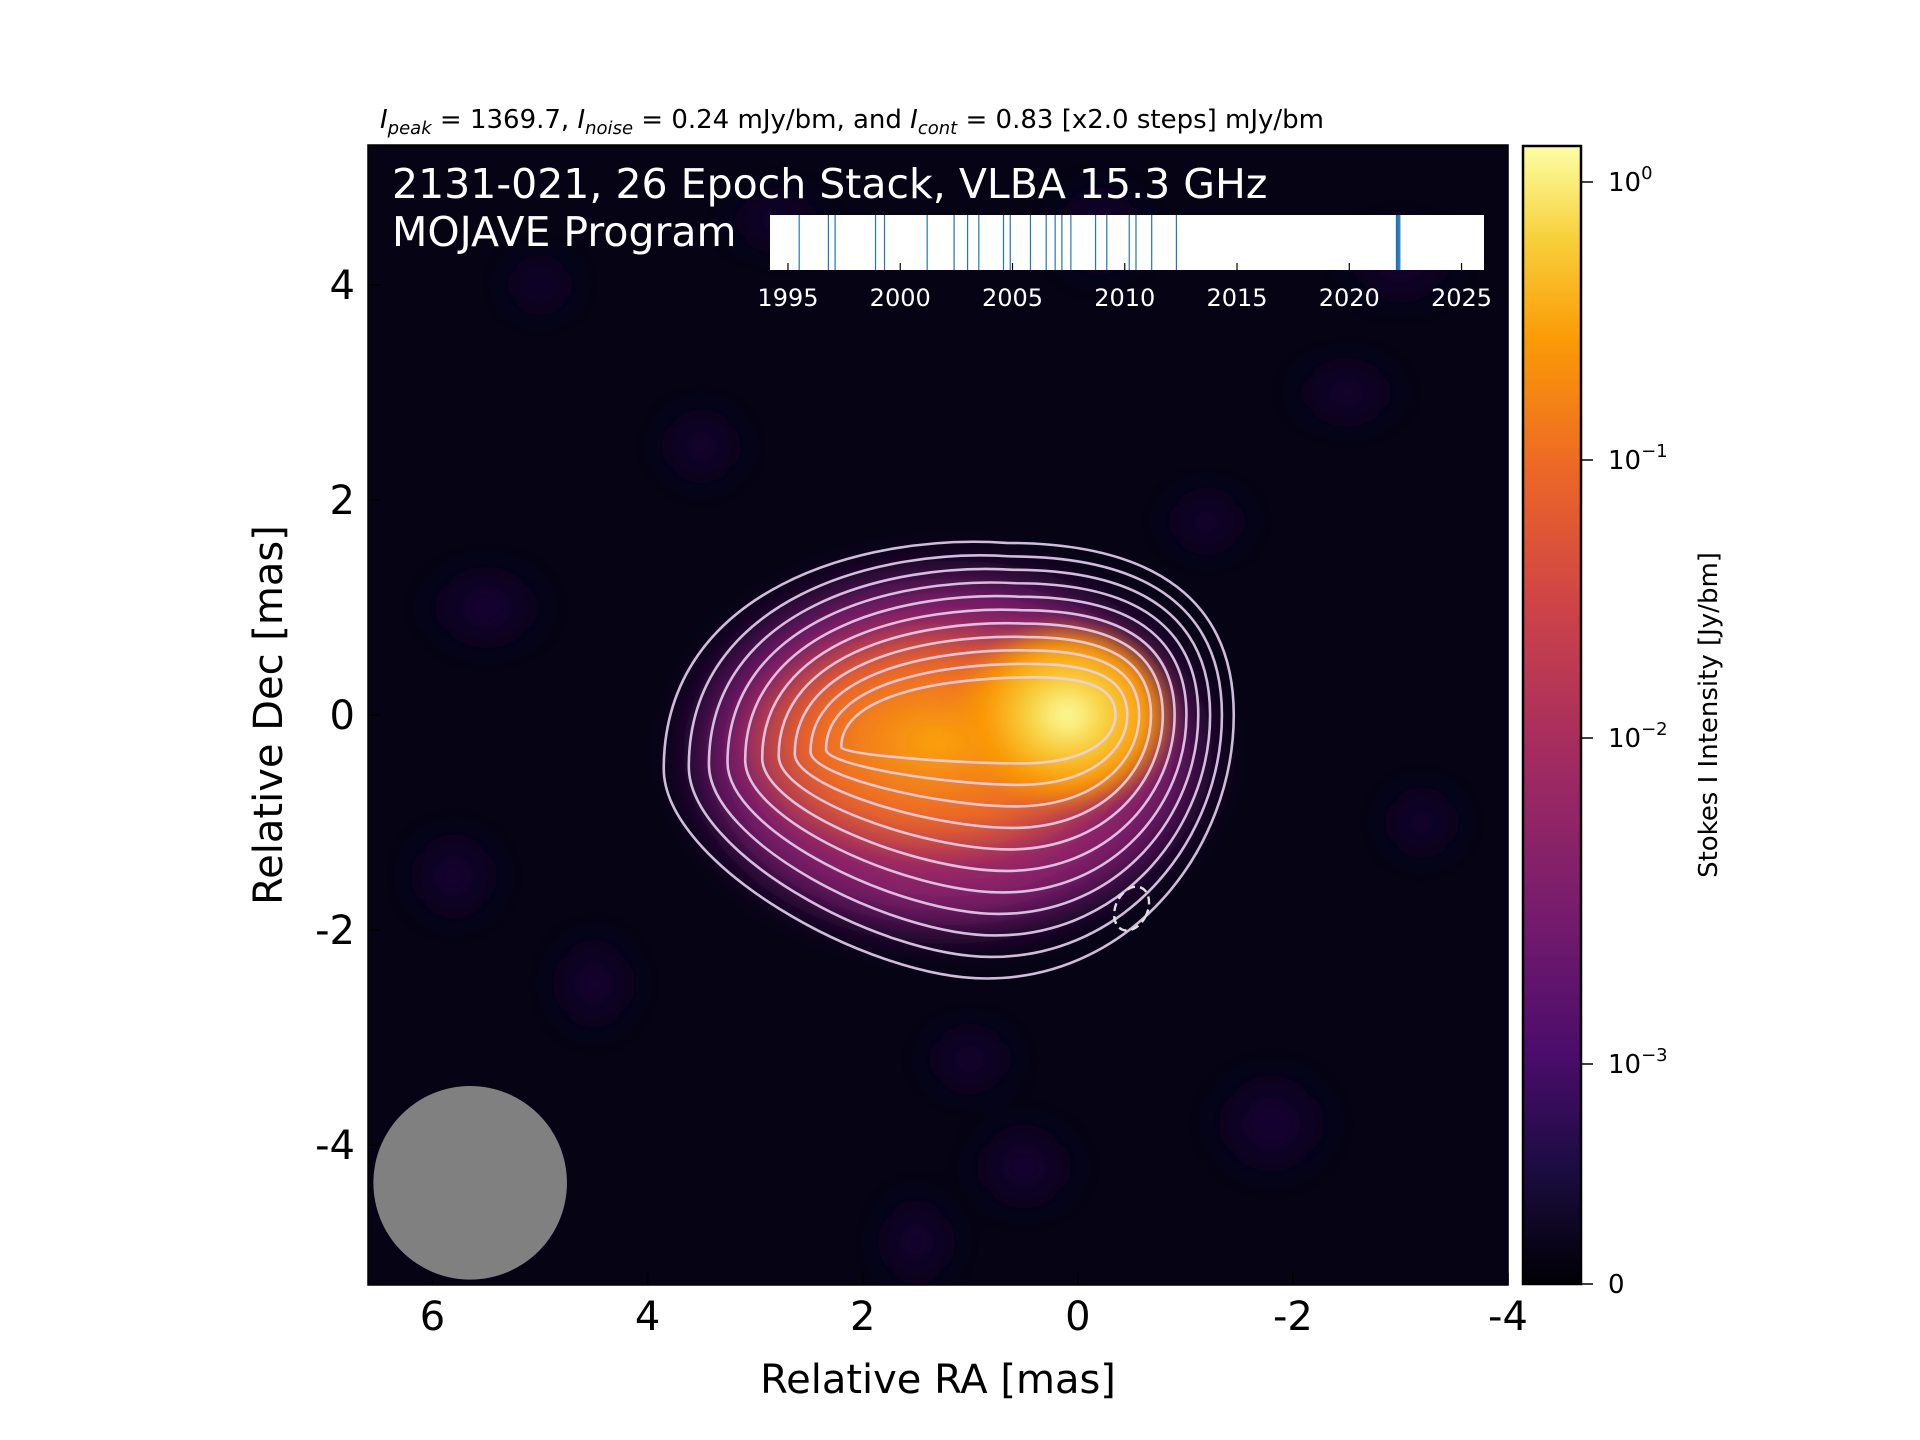  What do you see at coordinates (1638, 736) in the screenshot?
I see `colorbar-tick-label: 10⁻²` at bounding box center [1638, 736].